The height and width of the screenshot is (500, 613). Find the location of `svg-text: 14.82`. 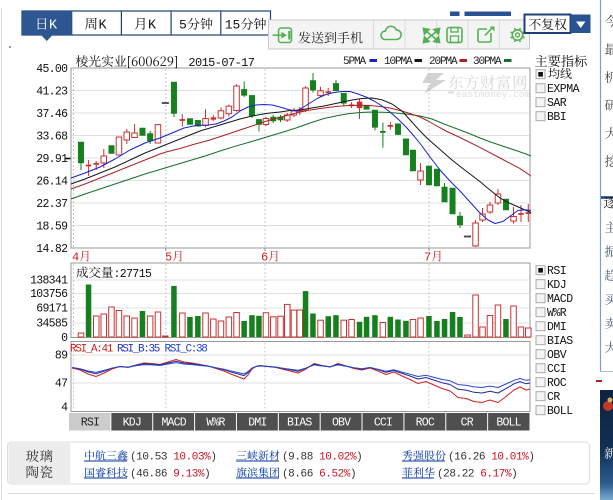

svg-text: 14.82 is located at coordinates (52, 249).